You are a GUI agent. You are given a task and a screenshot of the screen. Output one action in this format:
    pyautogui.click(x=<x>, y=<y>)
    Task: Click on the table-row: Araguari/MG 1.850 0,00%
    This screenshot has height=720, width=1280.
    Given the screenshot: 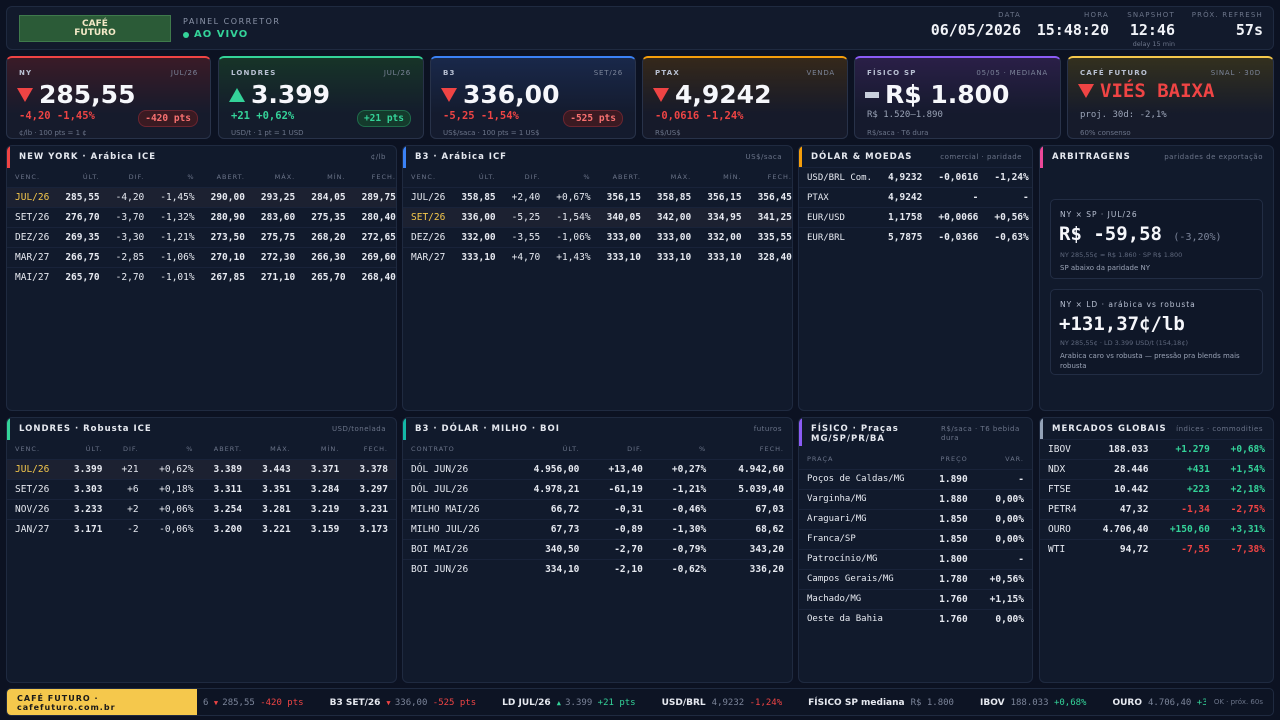 What is the action you would take?
    pyautogui.click(x=915, y=518)
    